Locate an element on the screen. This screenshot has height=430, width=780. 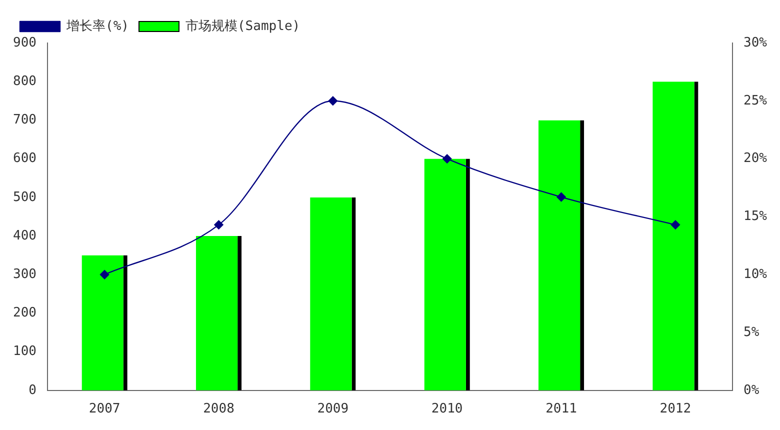
x-tick-label: 2012 is located at coordinates (676, 409).